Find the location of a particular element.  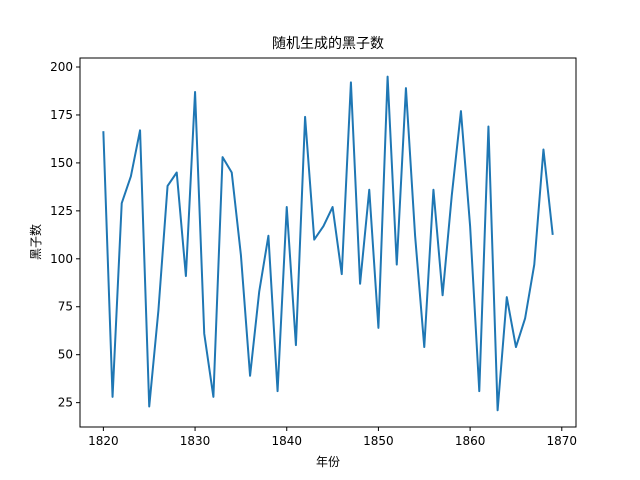

x-tick-label: 1860 is located at coordinates (470, 441).